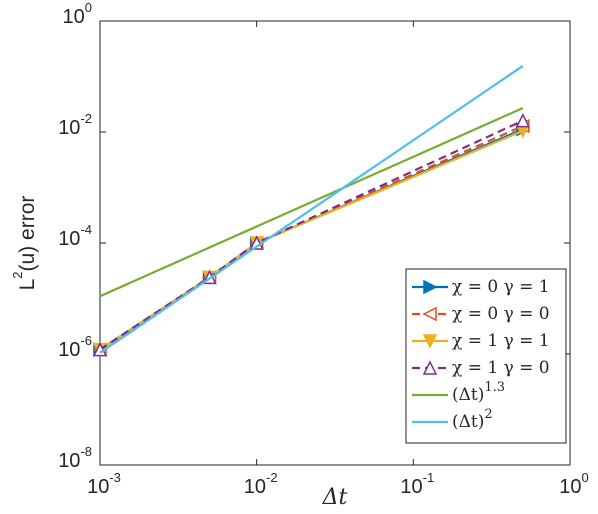 The width and height of the screenshot is (598, 514). I want to click on y-label-rest: (u) error, so click(27, 234).